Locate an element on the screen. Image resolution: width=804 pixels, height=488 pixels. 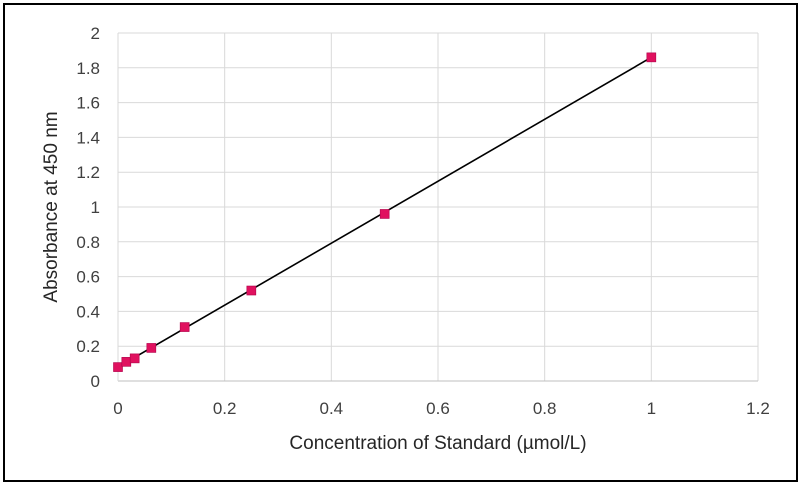
y-tick-label: 1.6 is located at coordinates (88, 103).